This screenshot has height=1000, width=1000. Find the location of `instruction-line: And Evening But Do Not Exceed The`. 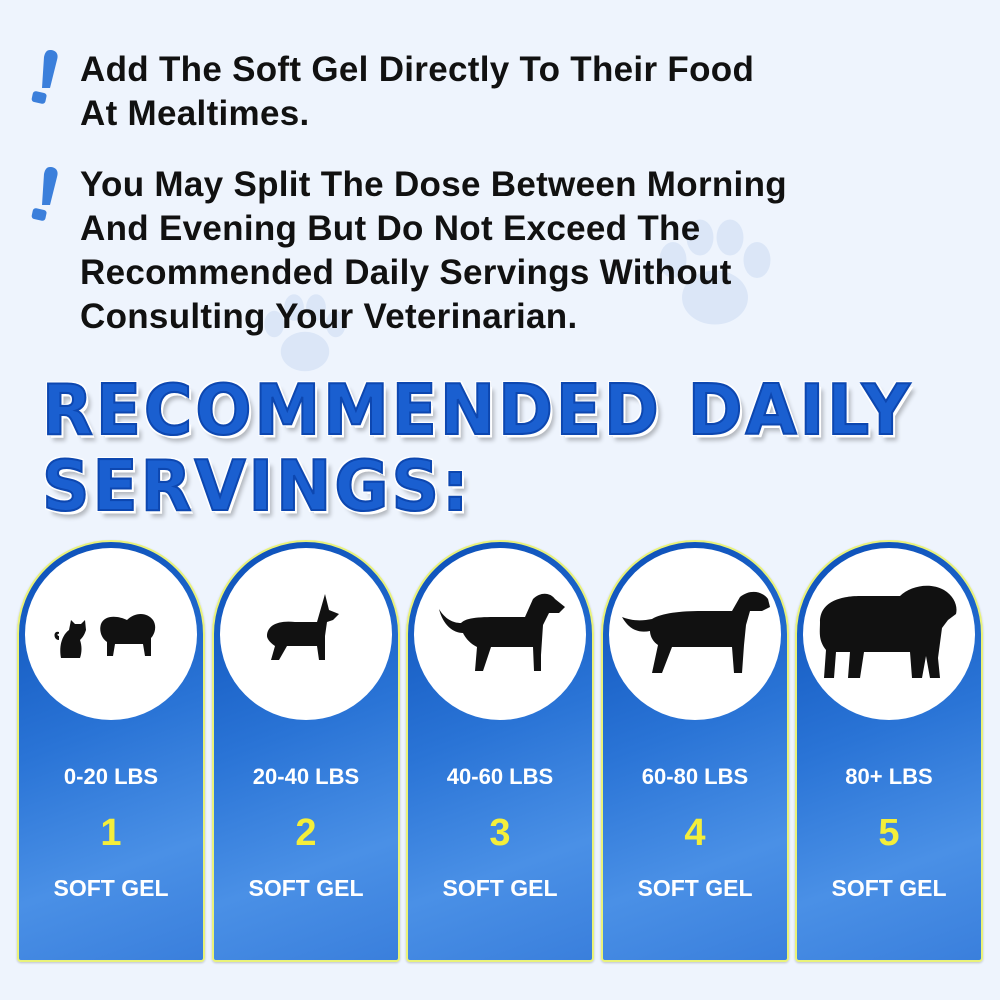

instruction-line: And Evening But Do Not Exceed The is located at coordinates (390, 228).